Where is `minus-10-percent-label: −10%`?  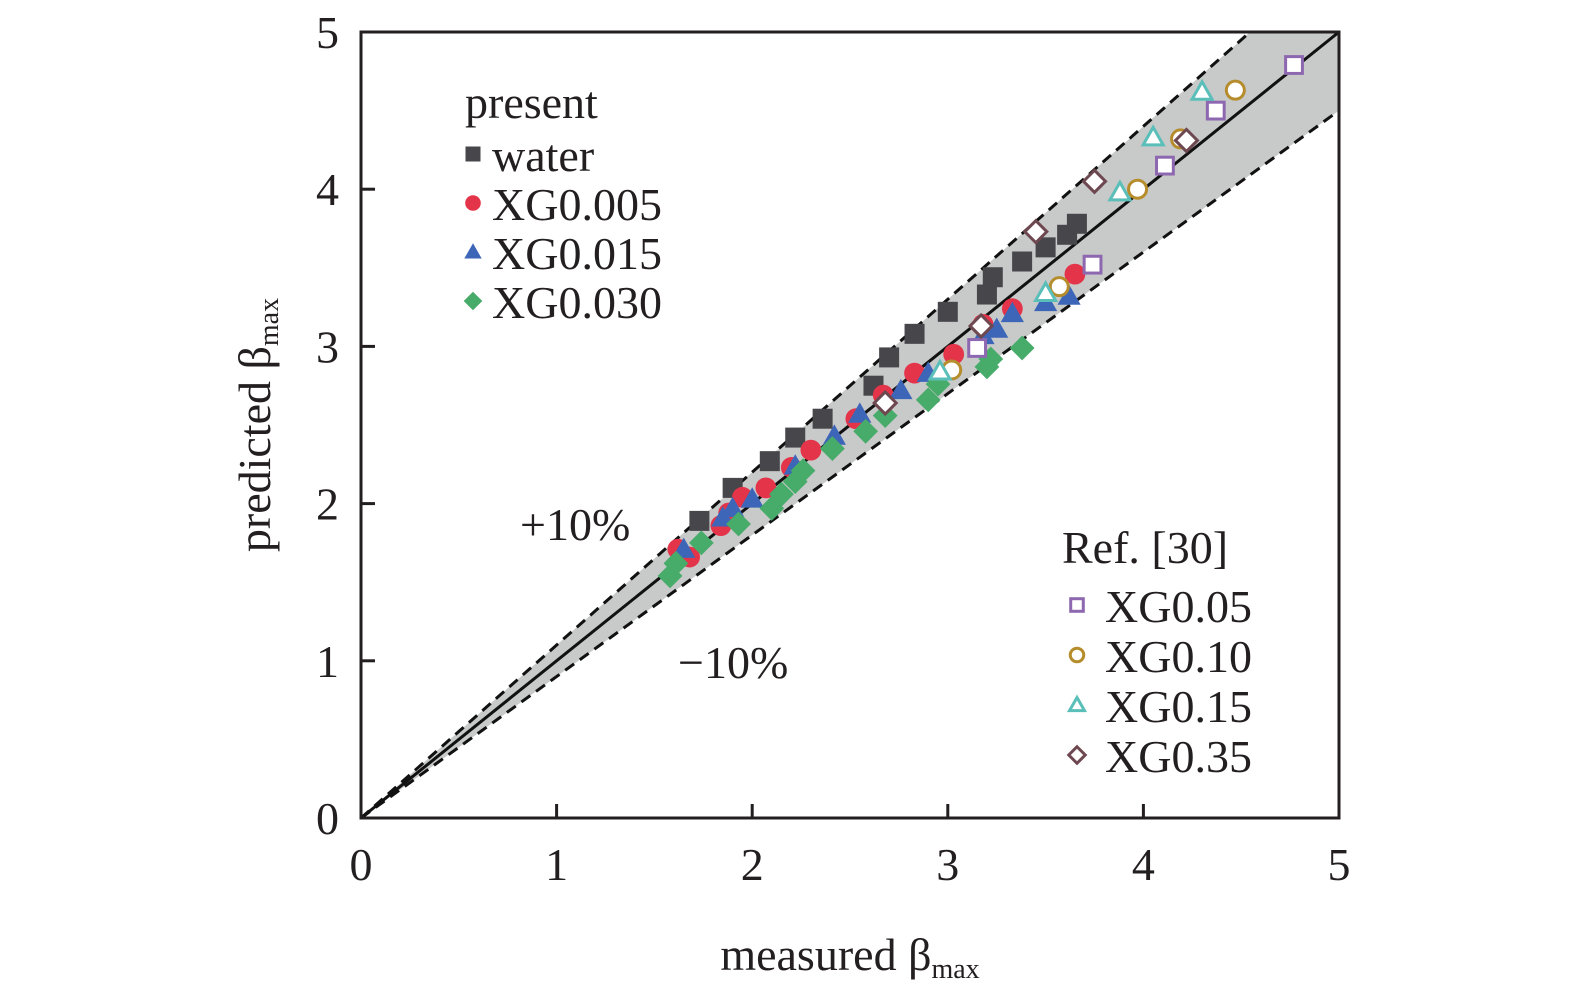 minus-10-percent-label: −10% is located at coordinates (733, 662).